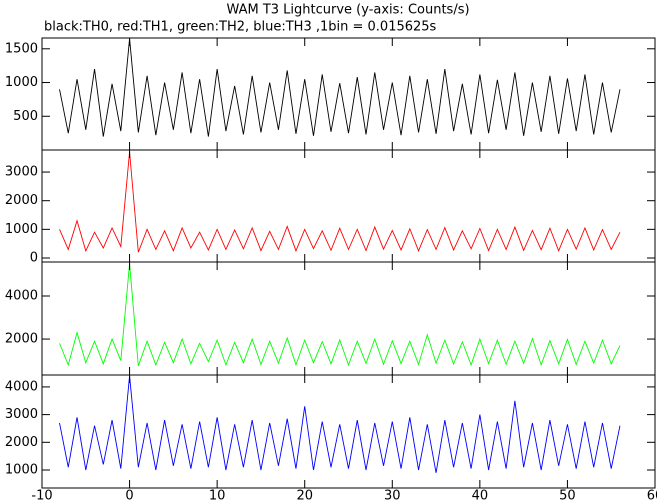  What do you see at coordinates (347, 10) in the screenshot?
I see `chart-title: WAM T3 Lightcurve (y-axis: Counts/s)` at bounding box center [347, 10].